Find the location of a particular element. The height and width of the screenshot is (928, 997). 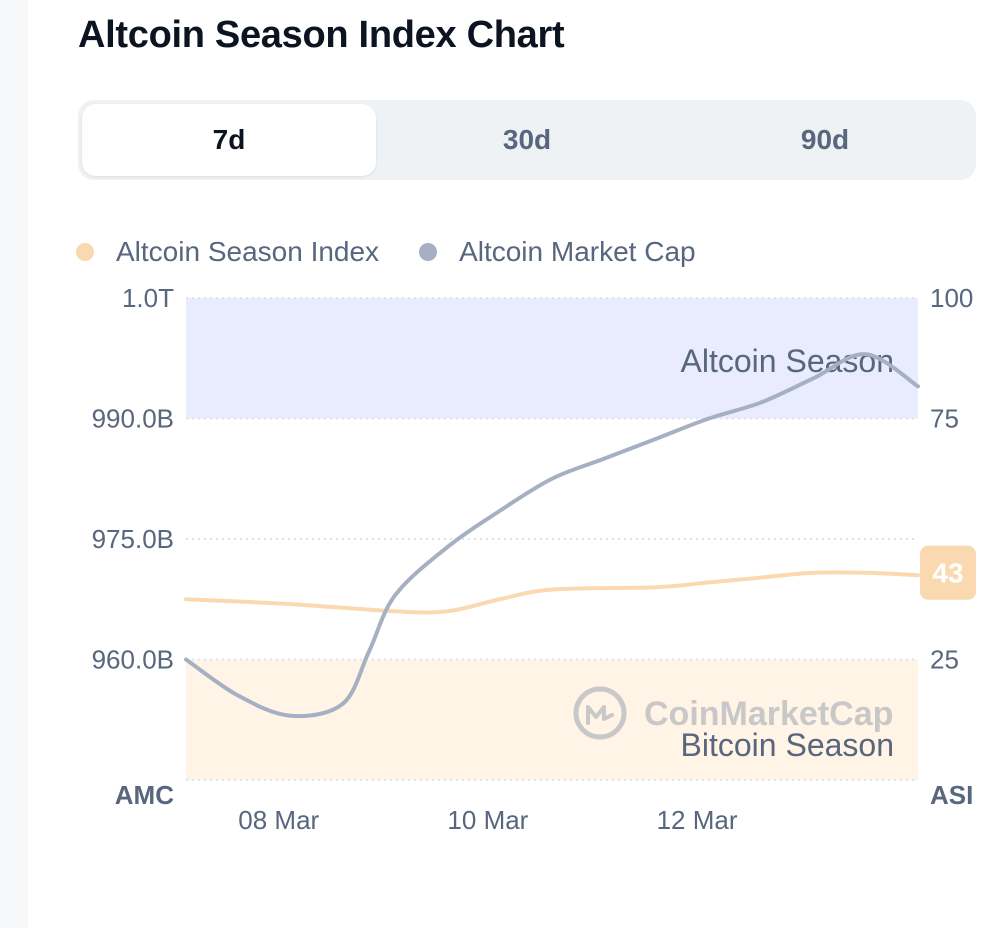

legend-item-altcoin-season-index: Altcoin Season Index is located at coordinates (227, 252).